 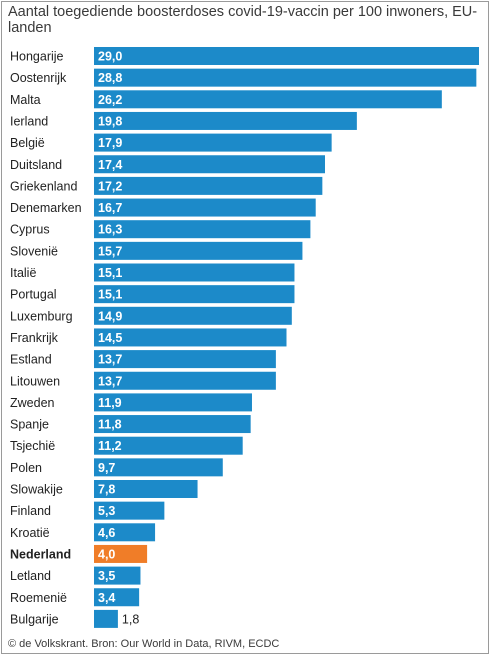 What do you see at coordinates (46, 208) in the screenshot?
I see `category-label: Denemarken` at bounding box center [46, 208].